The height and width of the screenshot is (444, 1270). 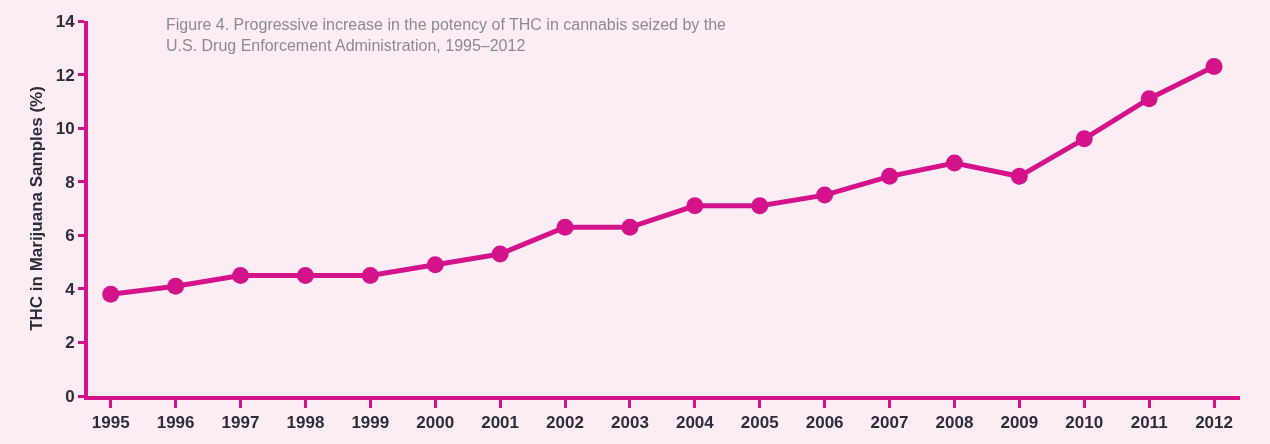 I want to click on chart-title: Figure 4. Progressive increase in the potency of THC in cannabis seized by the U.S. Drug Enforcement Administration, 1995–2012, so click(x=446, y=35).